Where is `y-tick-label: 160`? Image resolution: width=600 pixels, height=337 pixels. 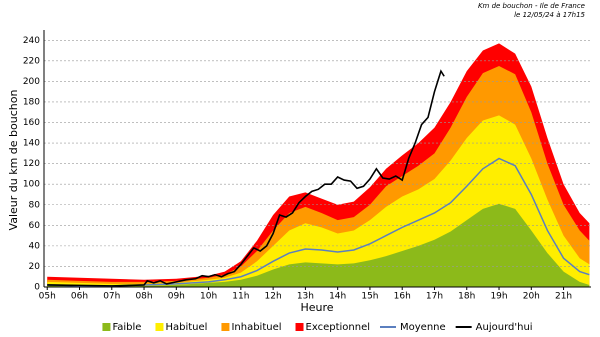
y-tick-label: 160 is located at coordinates (31, 123).